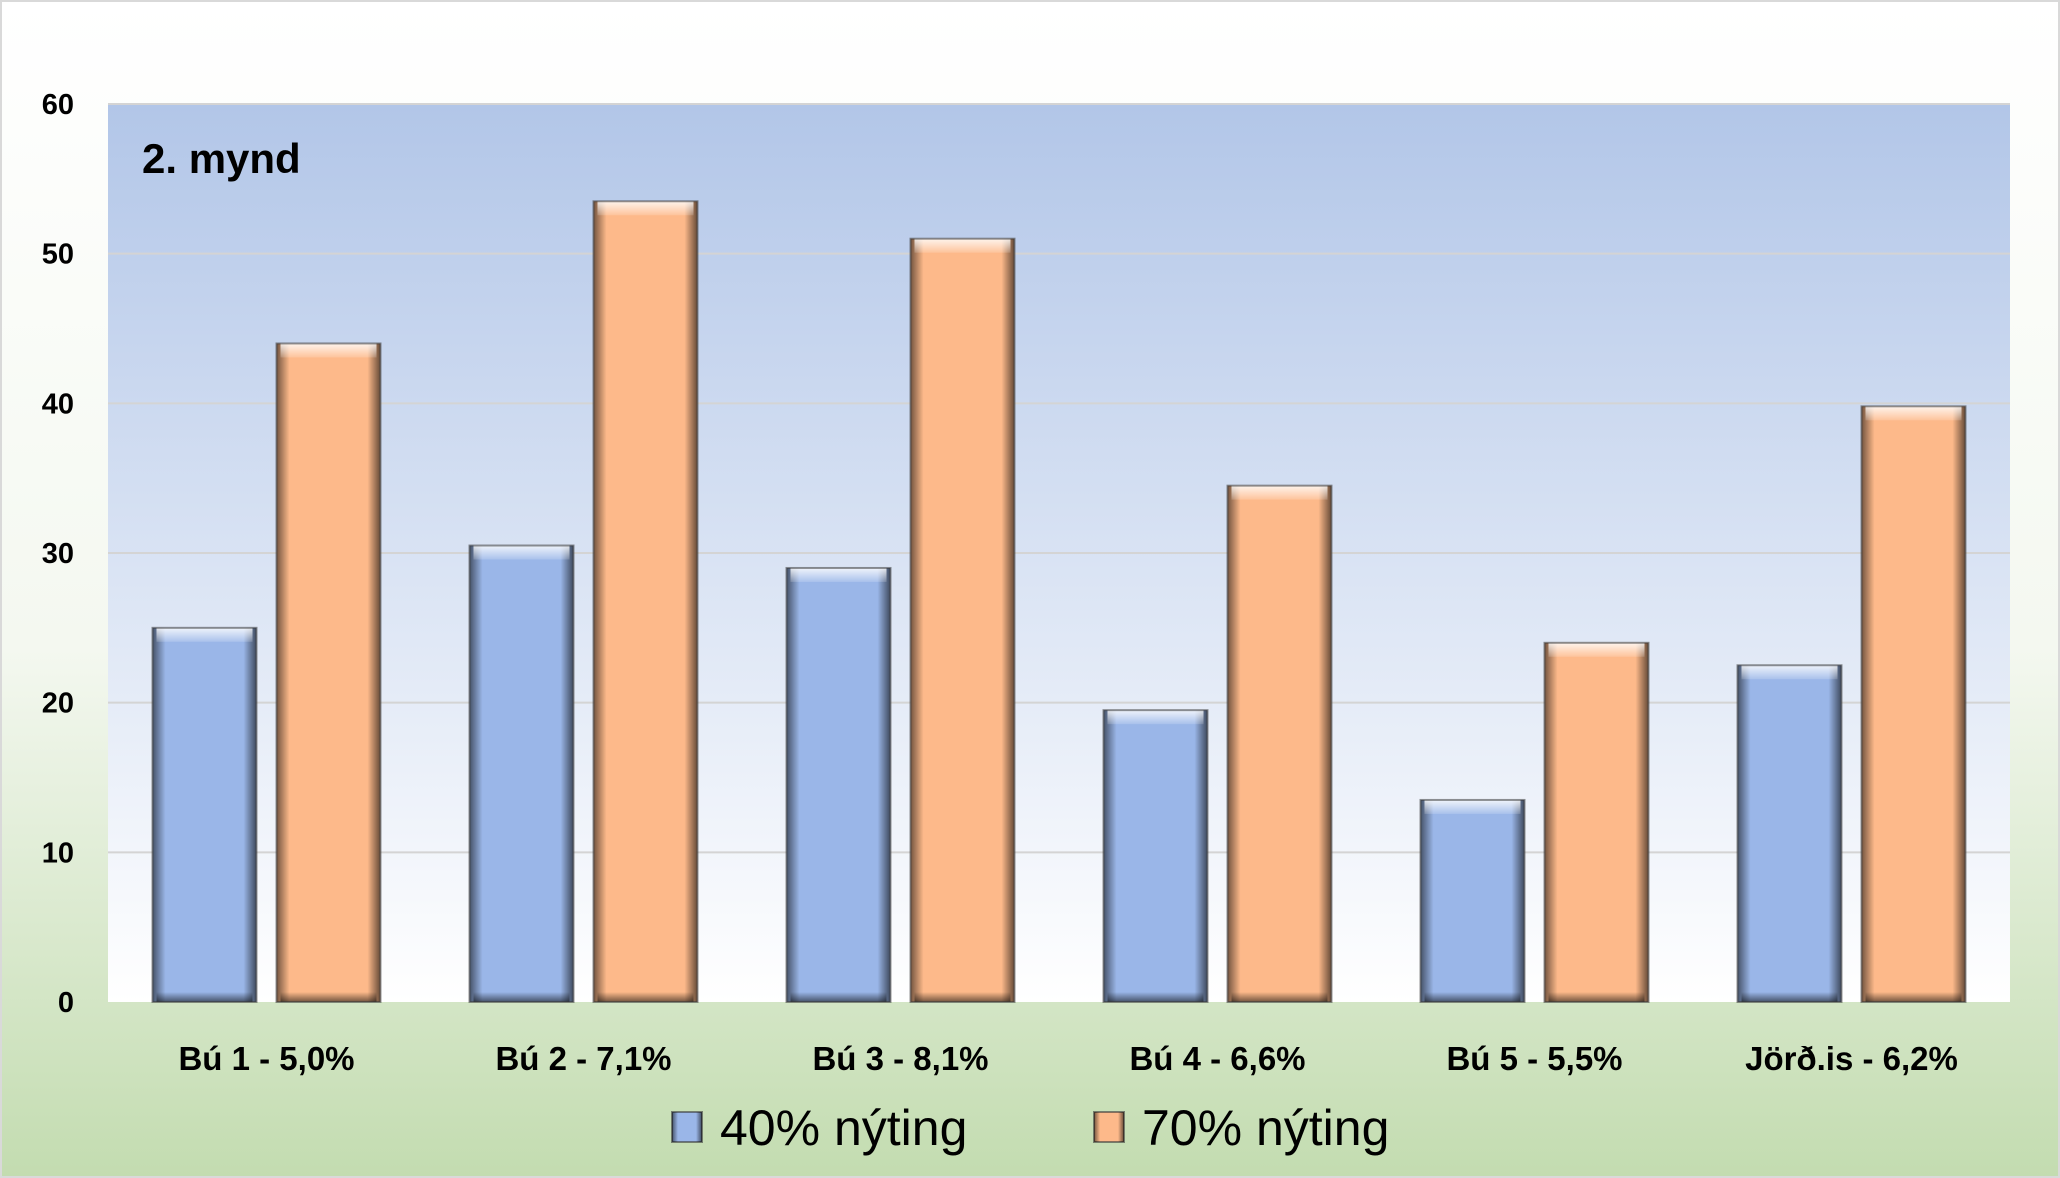 The height and width of the screenshot is (1178, 2060). Describe the element at coordinates (221, 158) in the screenshot. I see `chart-title: 2. mynd` at that location.